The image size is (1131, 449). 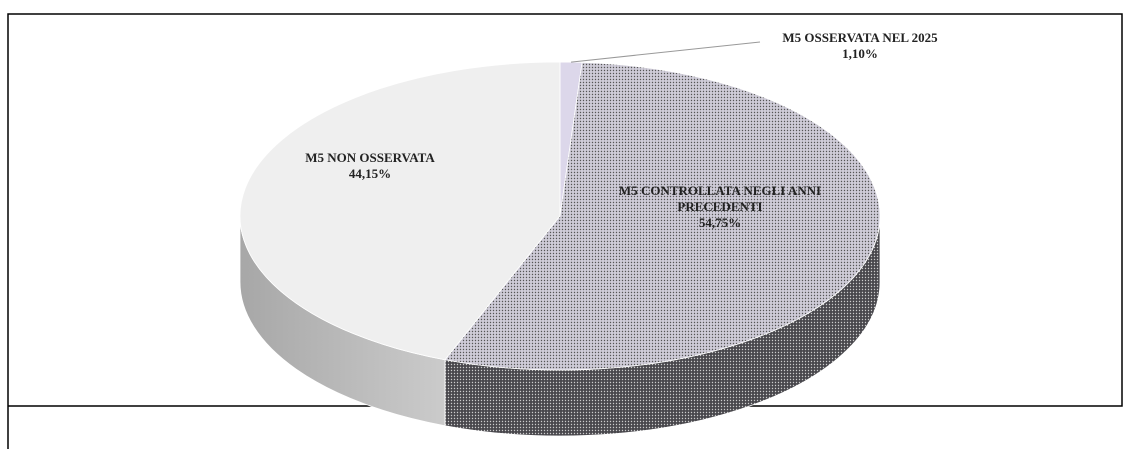 I want to click on category-label: M5 CONTROLLATA NEGLI ANNI PRECEDENTI, so click(x=720, y=198).